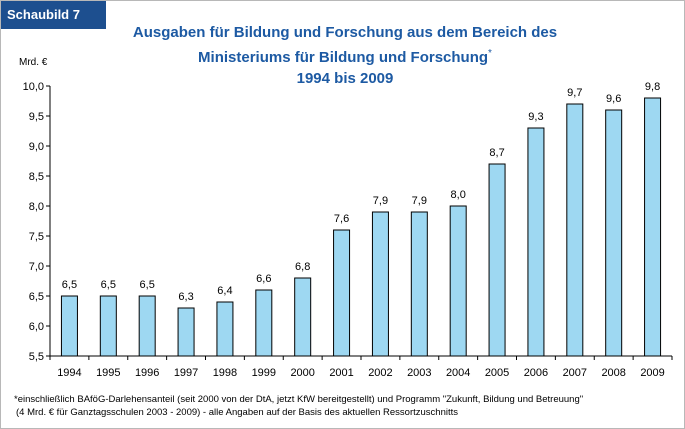 The height and width of the screenshot is (429, 685). I want to click on bar-value-label: 7,6, so click(341, 219).